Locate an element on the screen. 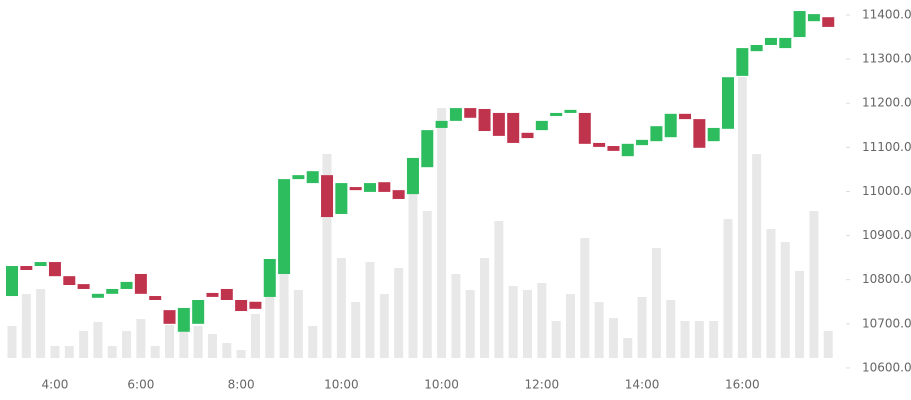  x-tick-label: 12:00 is located at coordinates (542, 385).